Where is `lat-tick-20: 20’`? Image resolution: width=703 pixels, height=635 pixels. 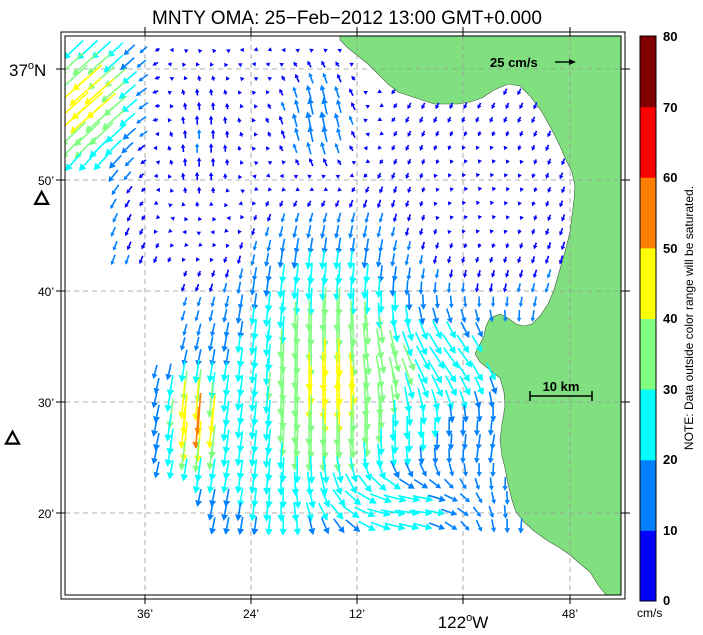 lat-tick-20: 20’ is located at coordinates (46, 514).